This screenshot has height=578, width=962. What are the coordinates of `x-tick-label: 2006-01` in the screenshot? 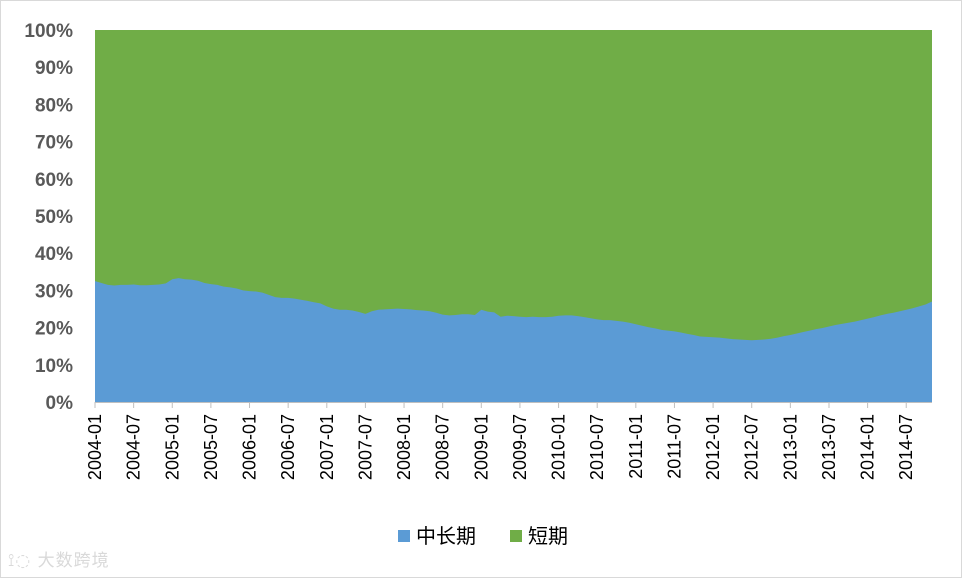 It's located at (250, 447).